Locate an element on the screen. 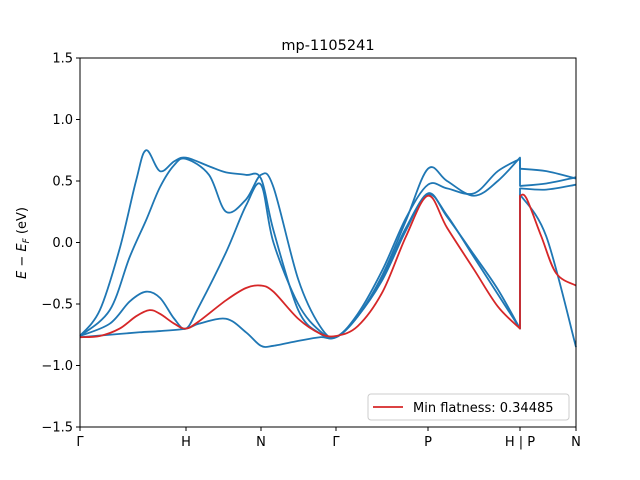 The width and height of the screenshot is (640, 480). x-tick-label: H is located at coordinates (186, 442).